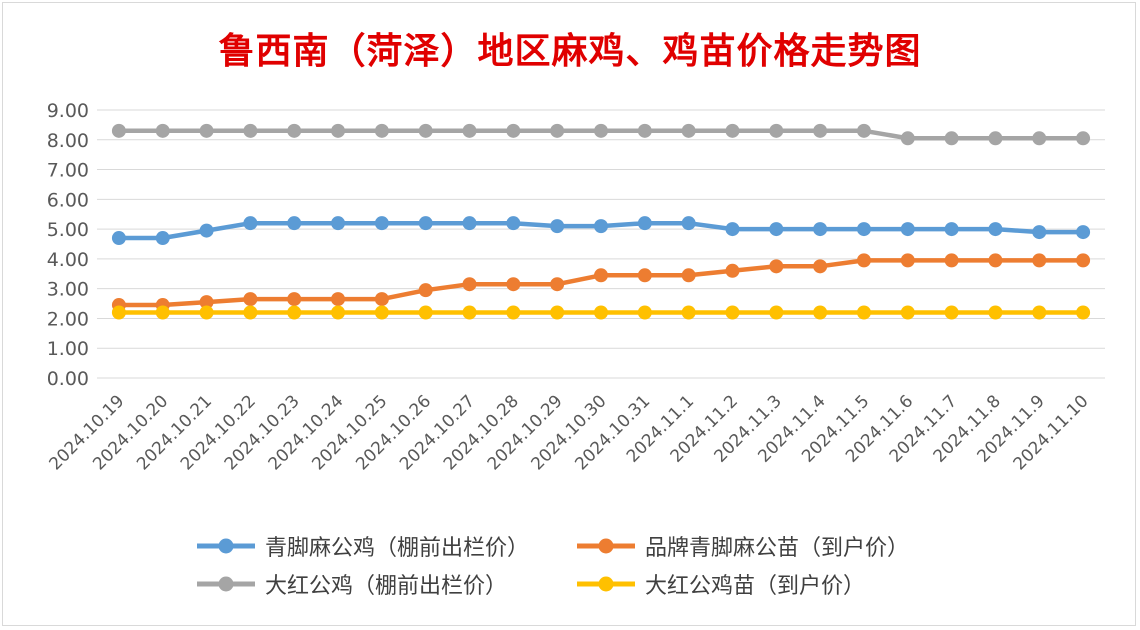 This screenshot has width=1140, height=630. I want to click on legend-label-series-1: 青脚麻公鸡（棚前出栏价）, so click(397, 548).